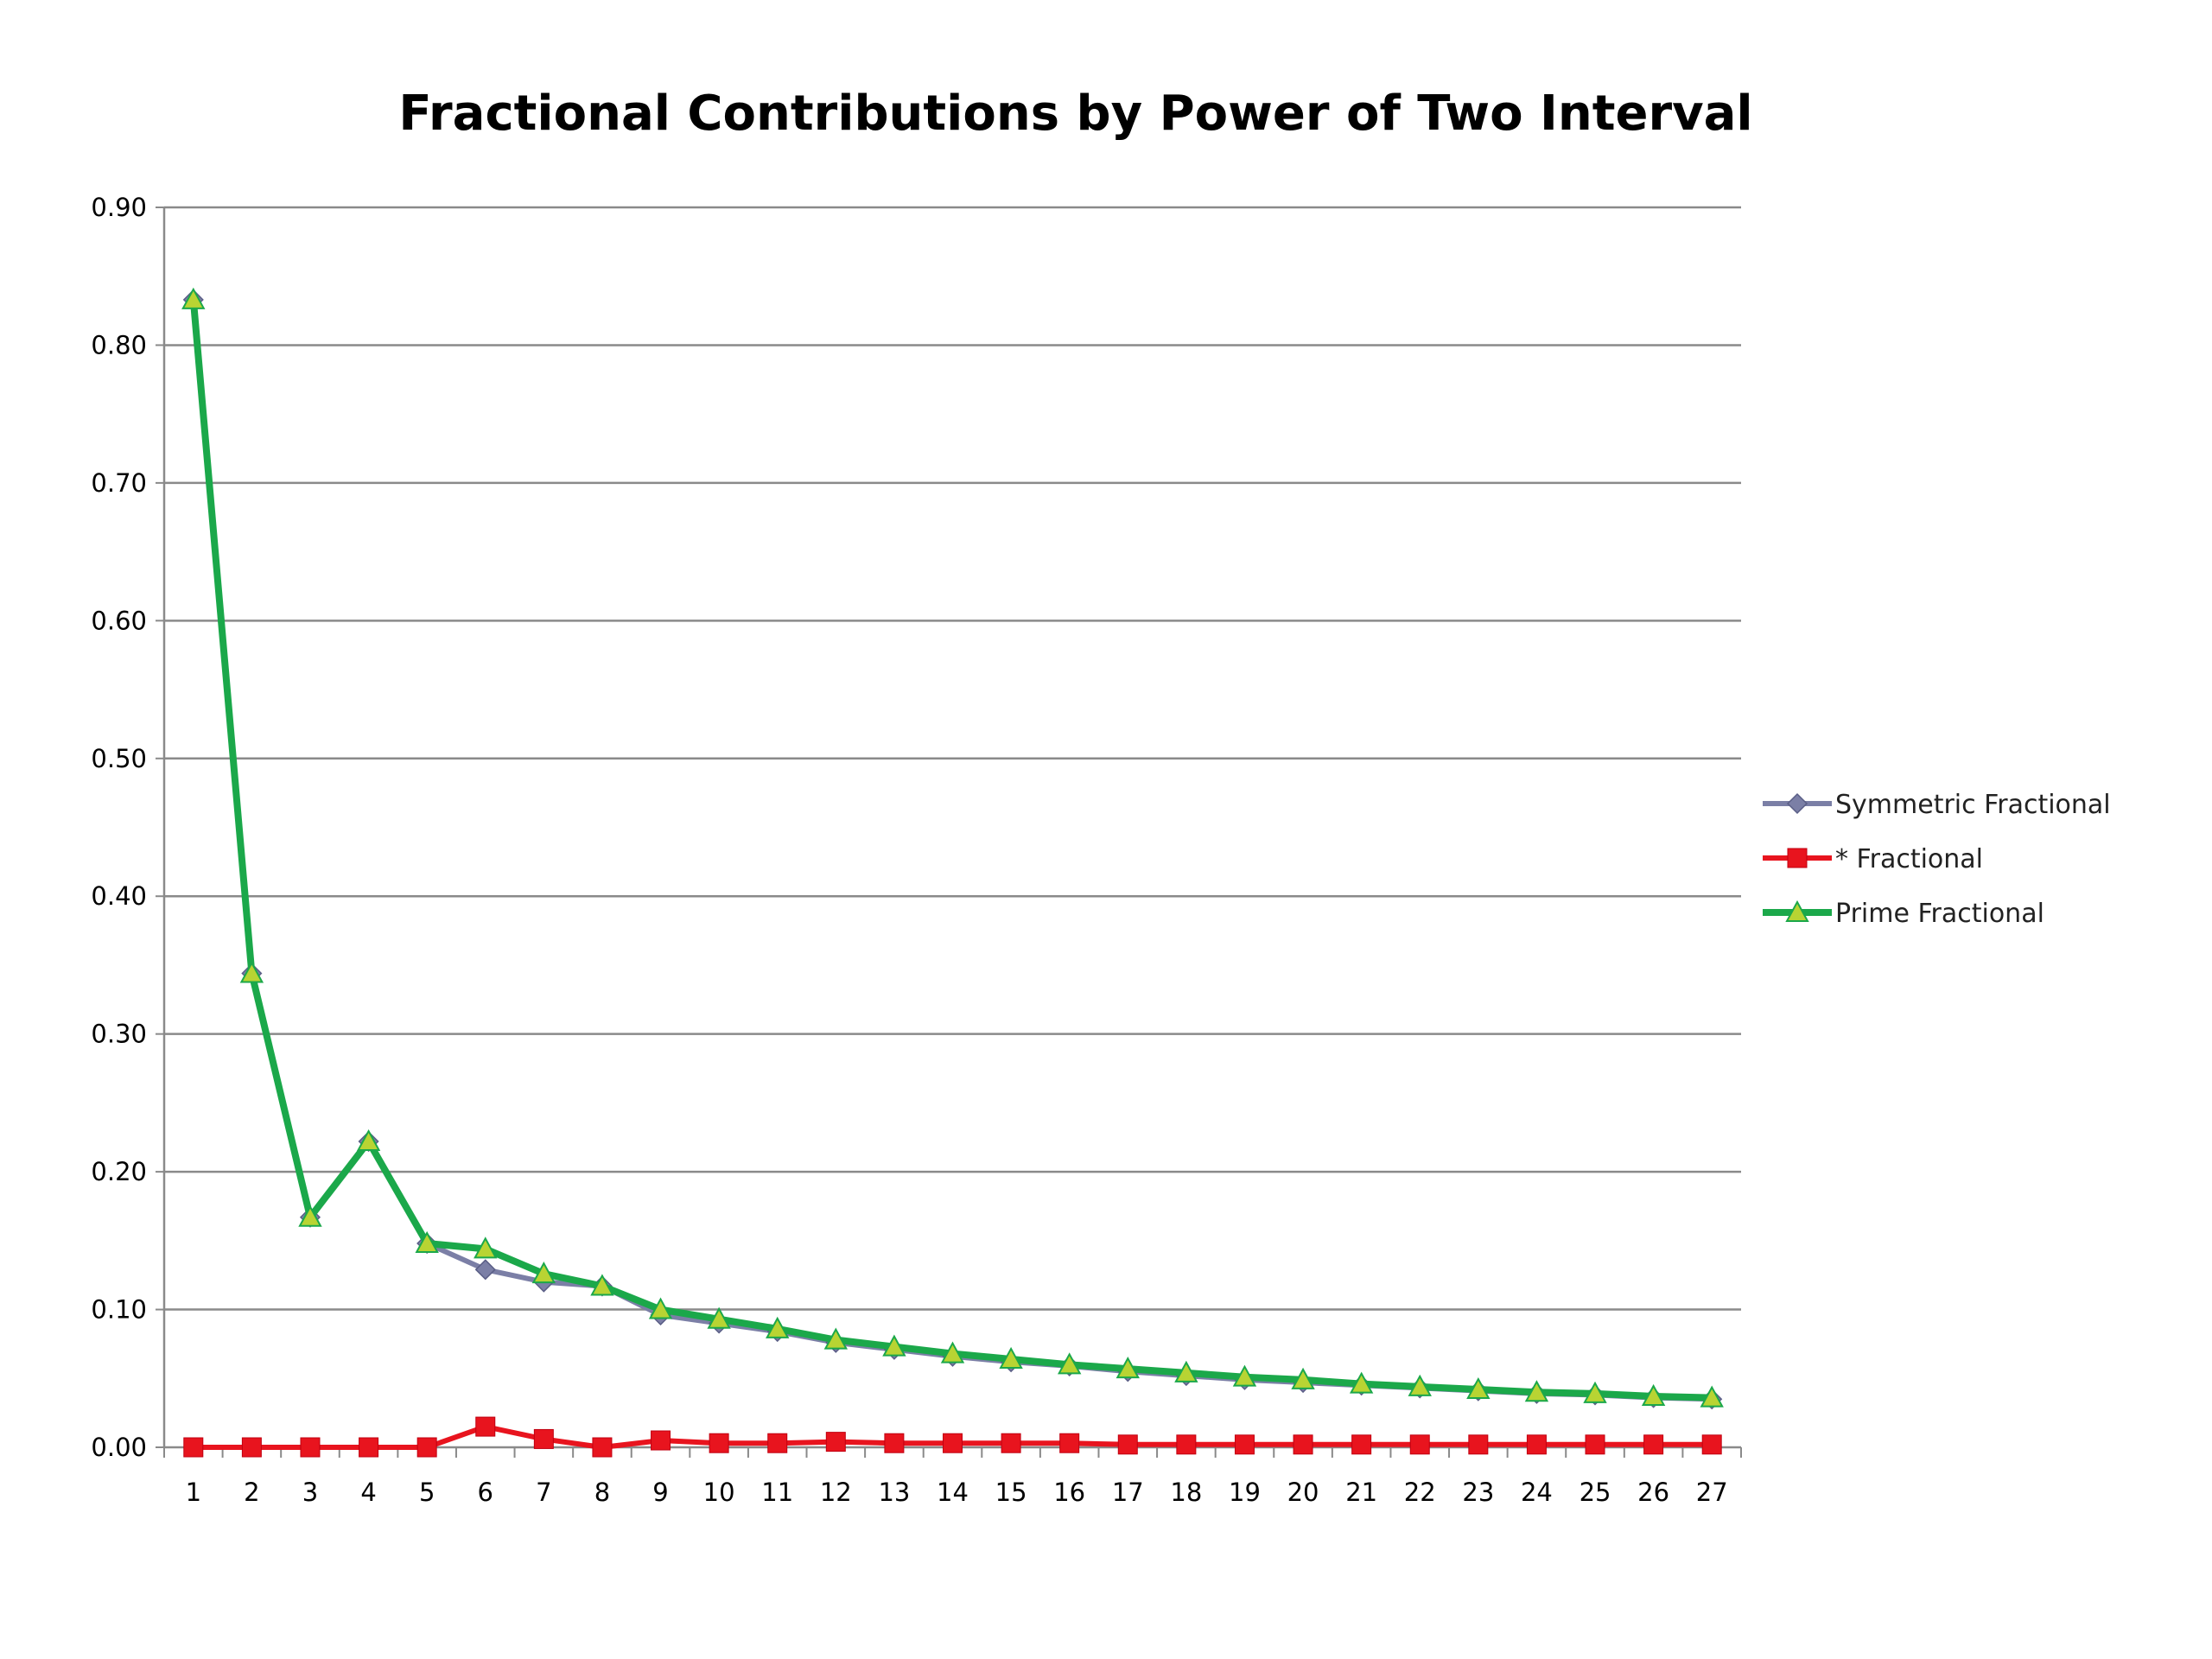 This screenshot has height=1659, width=2212. I want to click on x-tick-label: 17, so click(1128, 1492).